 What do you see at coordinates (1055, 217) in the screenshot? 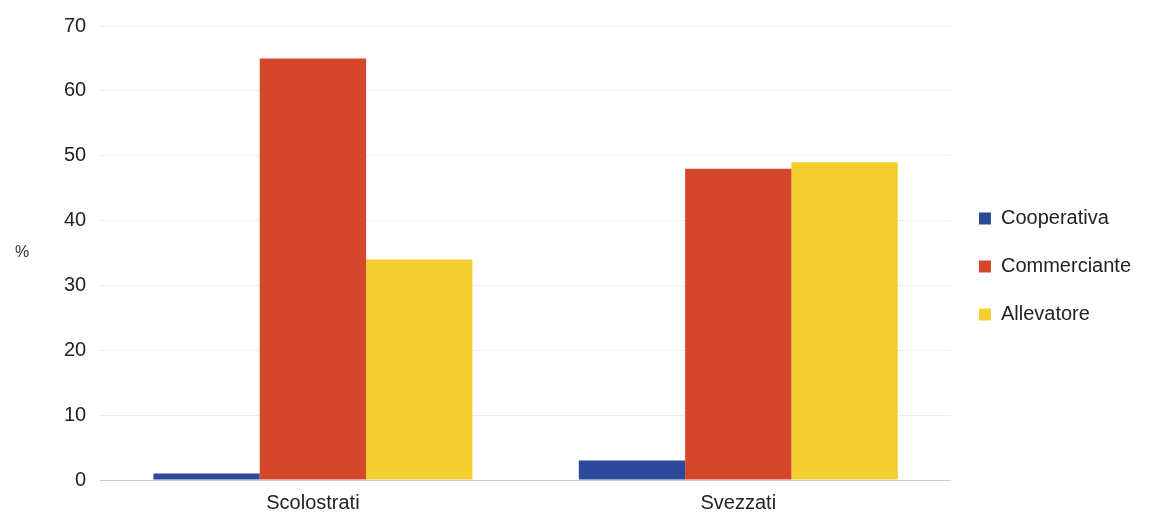
I see `legend-label: Cooperativa` at bounding box center [1055, 217].